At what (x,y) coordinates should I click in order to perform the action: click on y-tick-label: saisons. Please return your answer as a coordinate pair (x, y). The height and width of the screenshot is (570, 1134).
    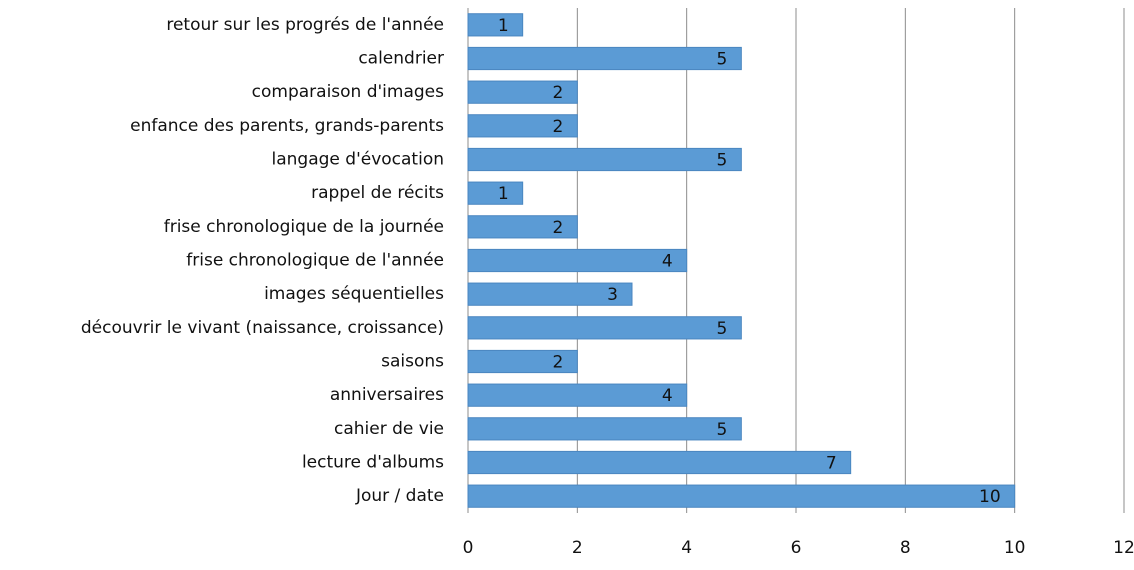
    Looking at the image, I should click on (412, 362).